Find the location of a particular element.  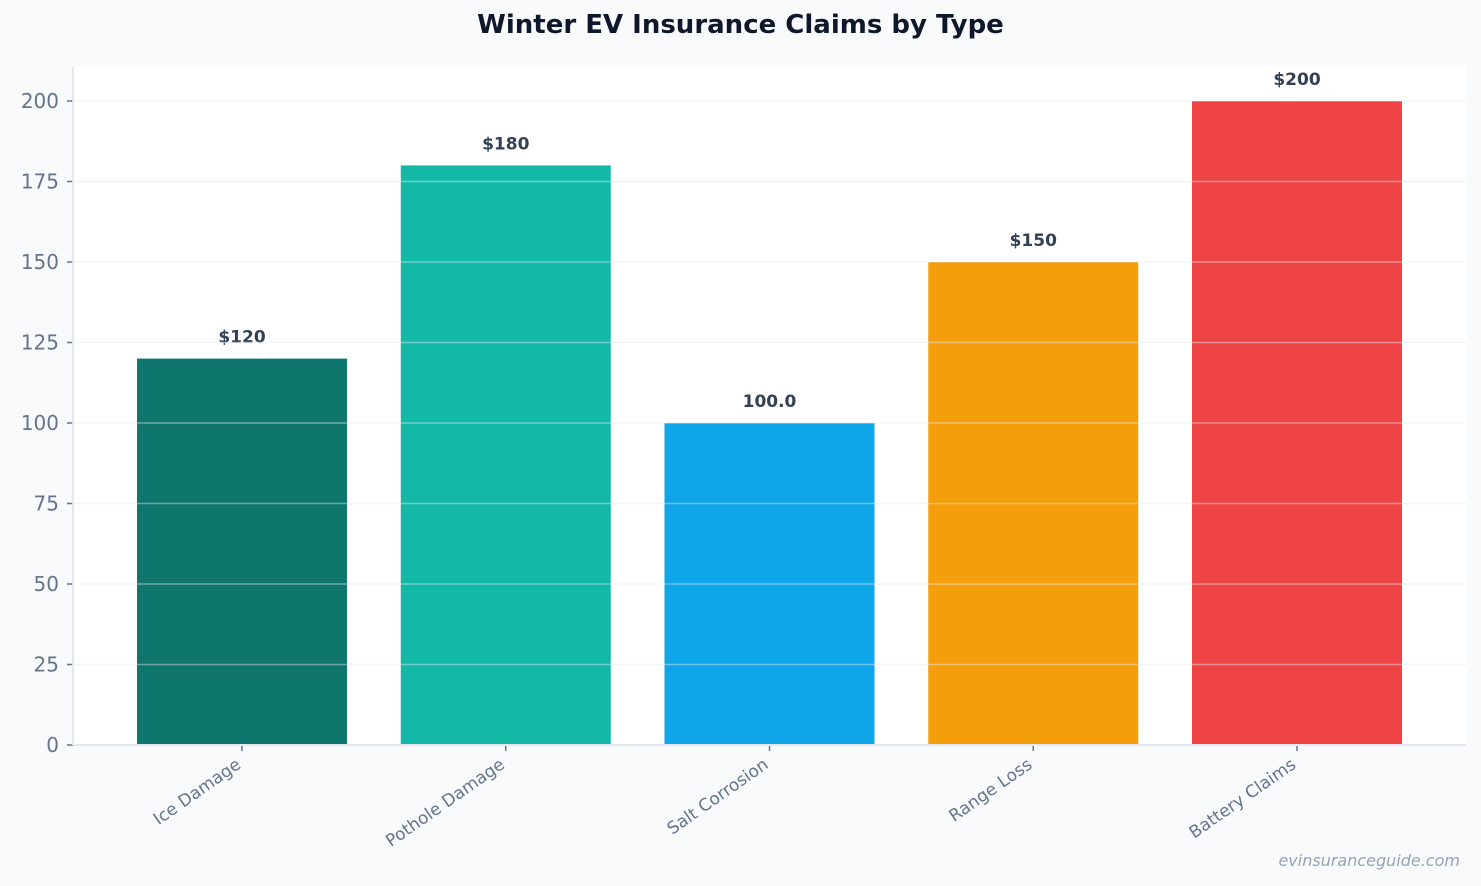

y-tick-label: 125 is located at coordinates (40, 343).